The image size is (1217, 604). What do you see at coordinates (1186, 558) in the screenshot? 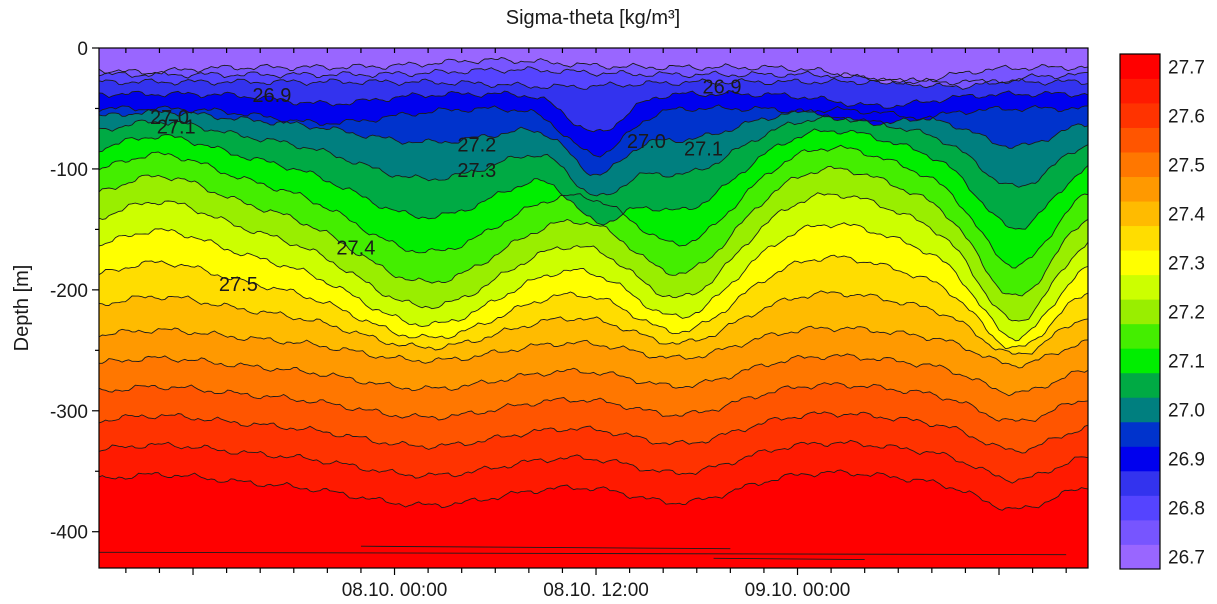
I see `colorbar-label: 26.7` at bounding box center [1186, 558].